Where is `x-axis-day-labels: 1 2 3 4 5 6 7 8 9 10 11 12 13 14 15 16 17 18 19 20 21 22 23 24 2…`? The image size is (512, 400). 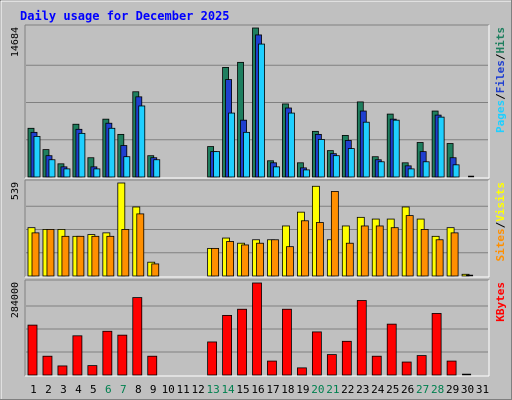 x-axis-day-labels: 1 2 3 4 5 6 7 8 9 10 11 12 13 14 15 16 17 18 19 20 21 22 23 24 2… is located at coordinates (259, 389).